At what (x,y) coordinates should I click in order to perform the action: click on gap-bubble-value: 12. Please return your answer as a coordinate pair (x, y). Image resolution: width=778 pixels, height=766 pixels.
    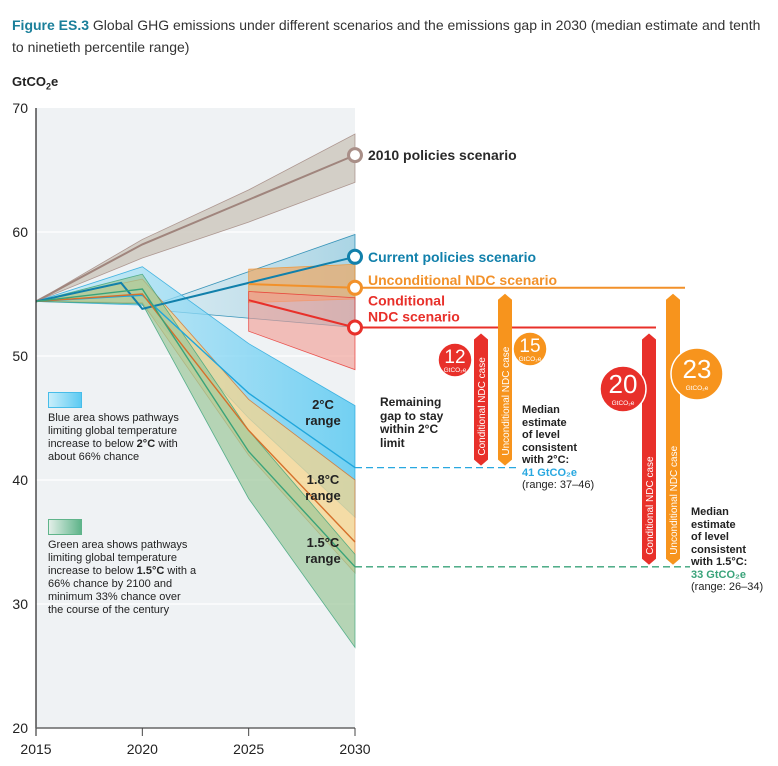
    Looking at the image, I should click on (454, 357).